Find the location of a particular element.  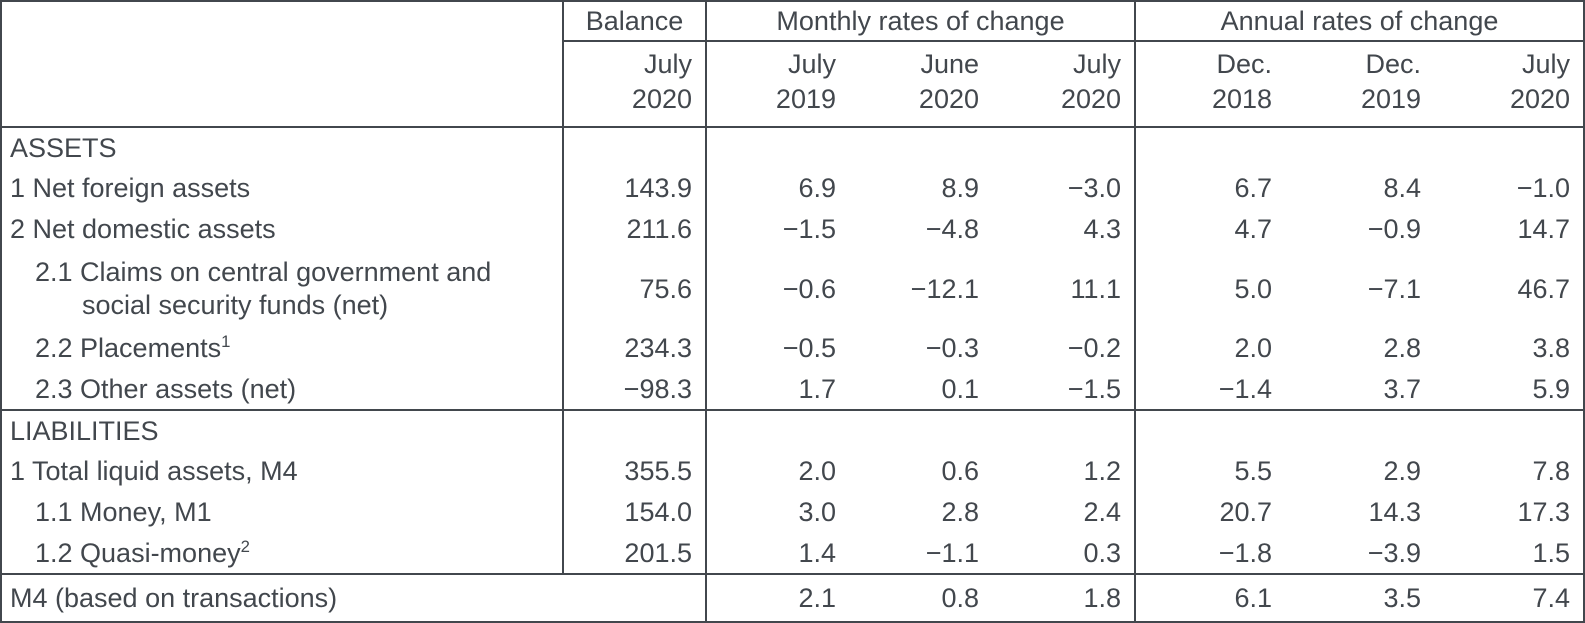

data-cell: 17.3 is located at coordinates (1544, 512).